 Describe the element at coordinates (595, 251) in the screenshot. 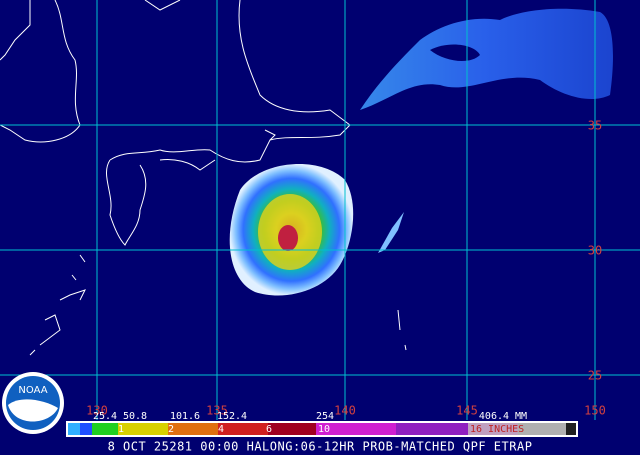

I see `lat-label: 30` at that location.